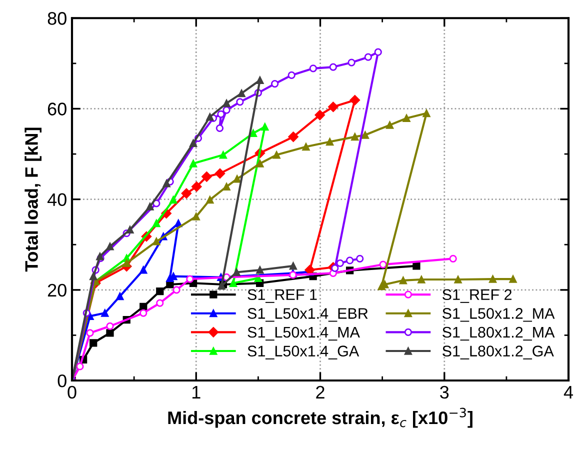 This screenshot has width=576, height=453. Describe the element at coordinates (57, 18) in the screenshot. I see `y-tick-label: 80` at that location.